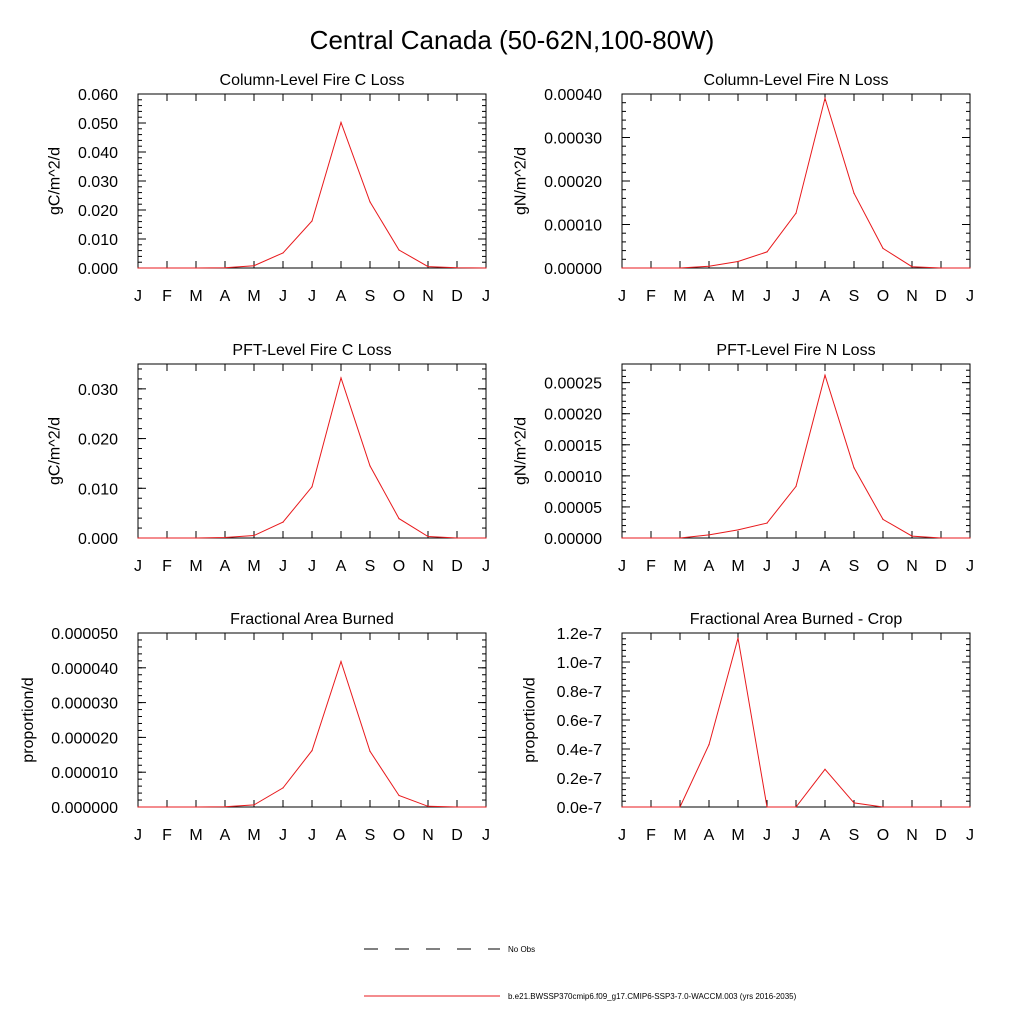 This screenshot has height=1024, width=1024. Describe the element at coordinates (579, 808) in the screenshot. I see `y-tick-label: 0.0e-7` at that location.